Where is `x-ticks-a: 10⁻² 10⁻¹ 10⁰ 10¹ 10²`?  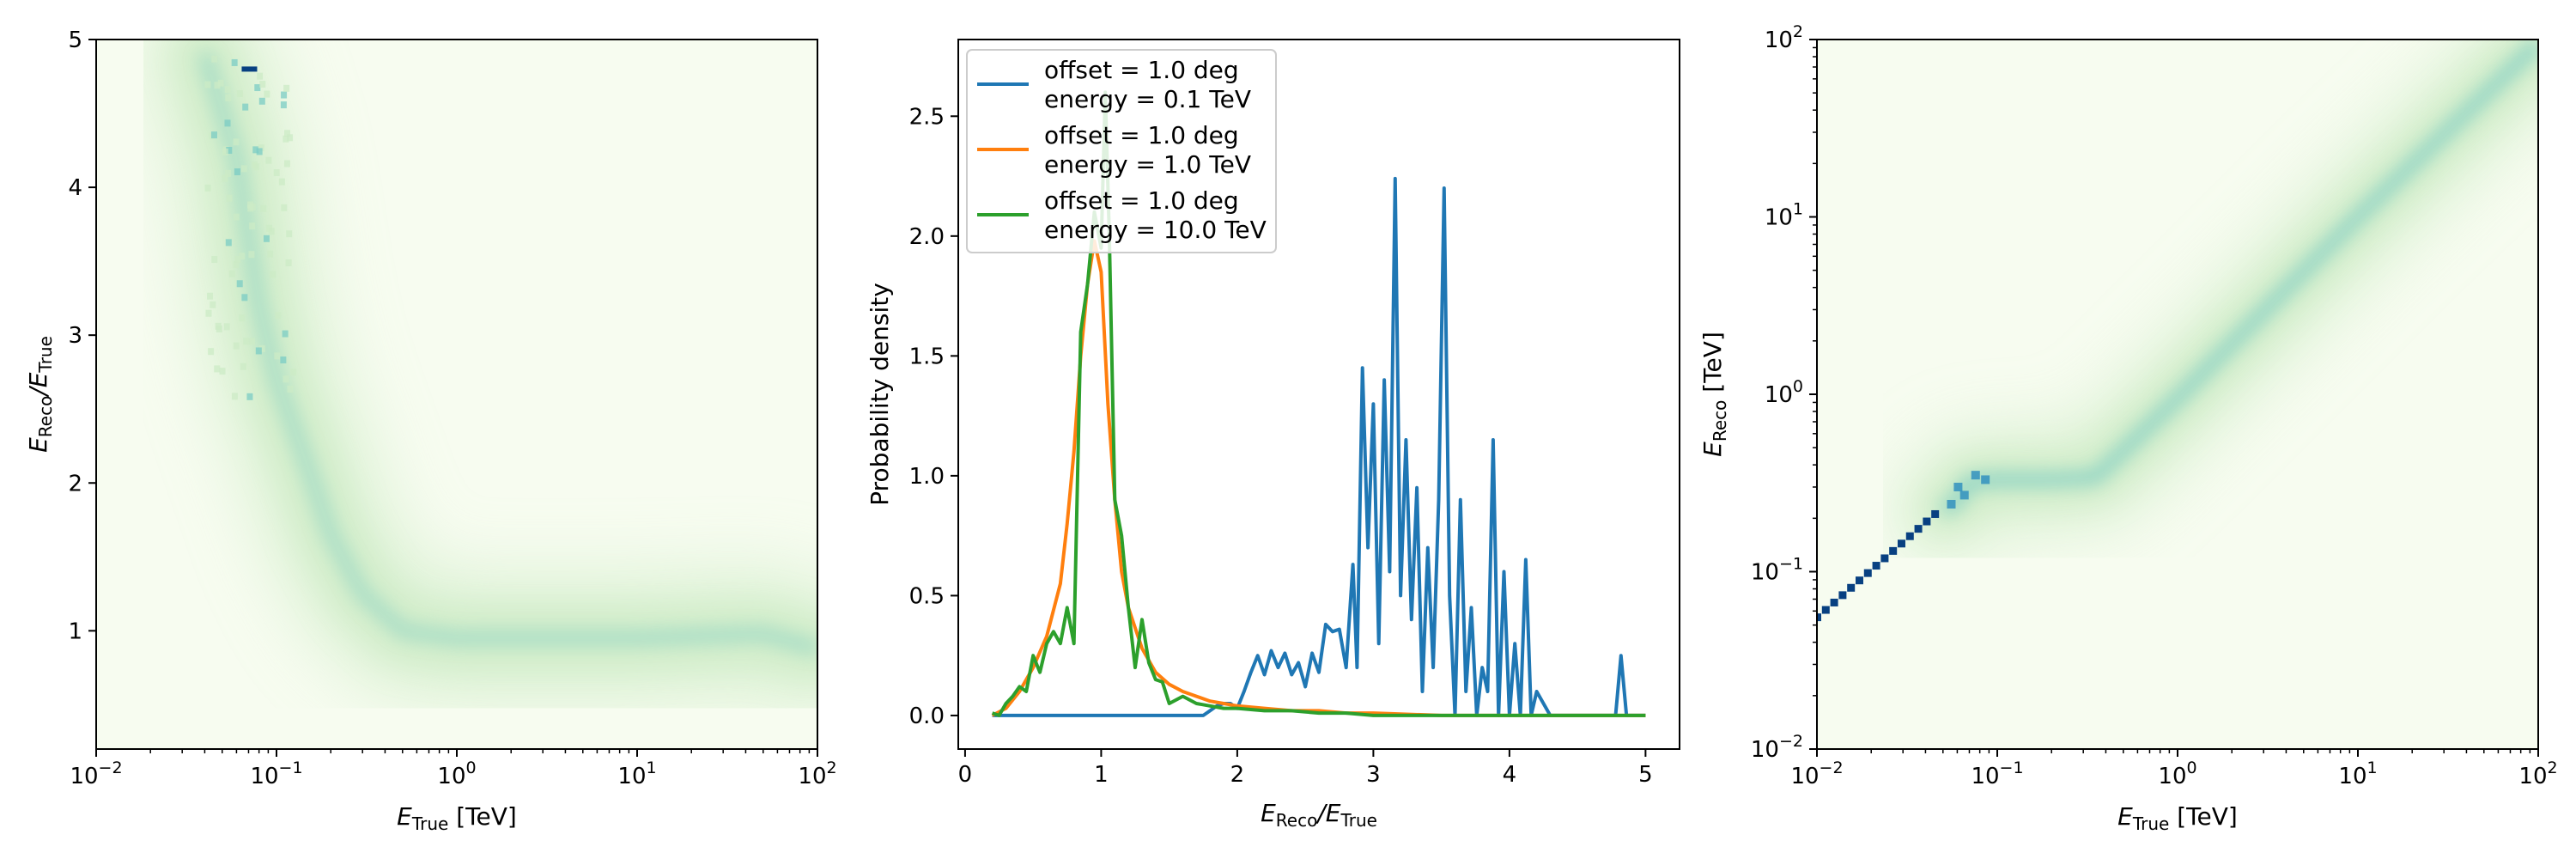
x-ticks-a: 10⁻² 10⁻¹ 10⁰ 10¹ 10² is located at coordinates (453, 769).